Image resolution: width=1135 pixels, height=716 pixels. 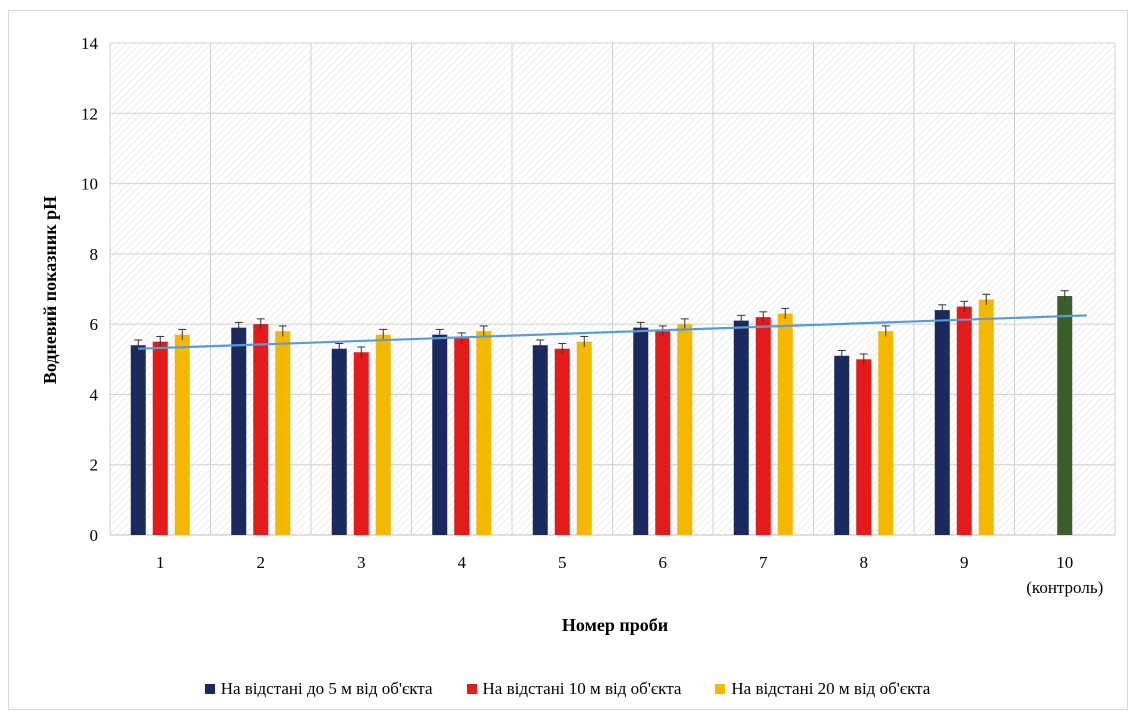 What do you see at coordinates (720, 689) in the screenshot?
I see `legend-swatch-20m` at bounding box center [720, 689].